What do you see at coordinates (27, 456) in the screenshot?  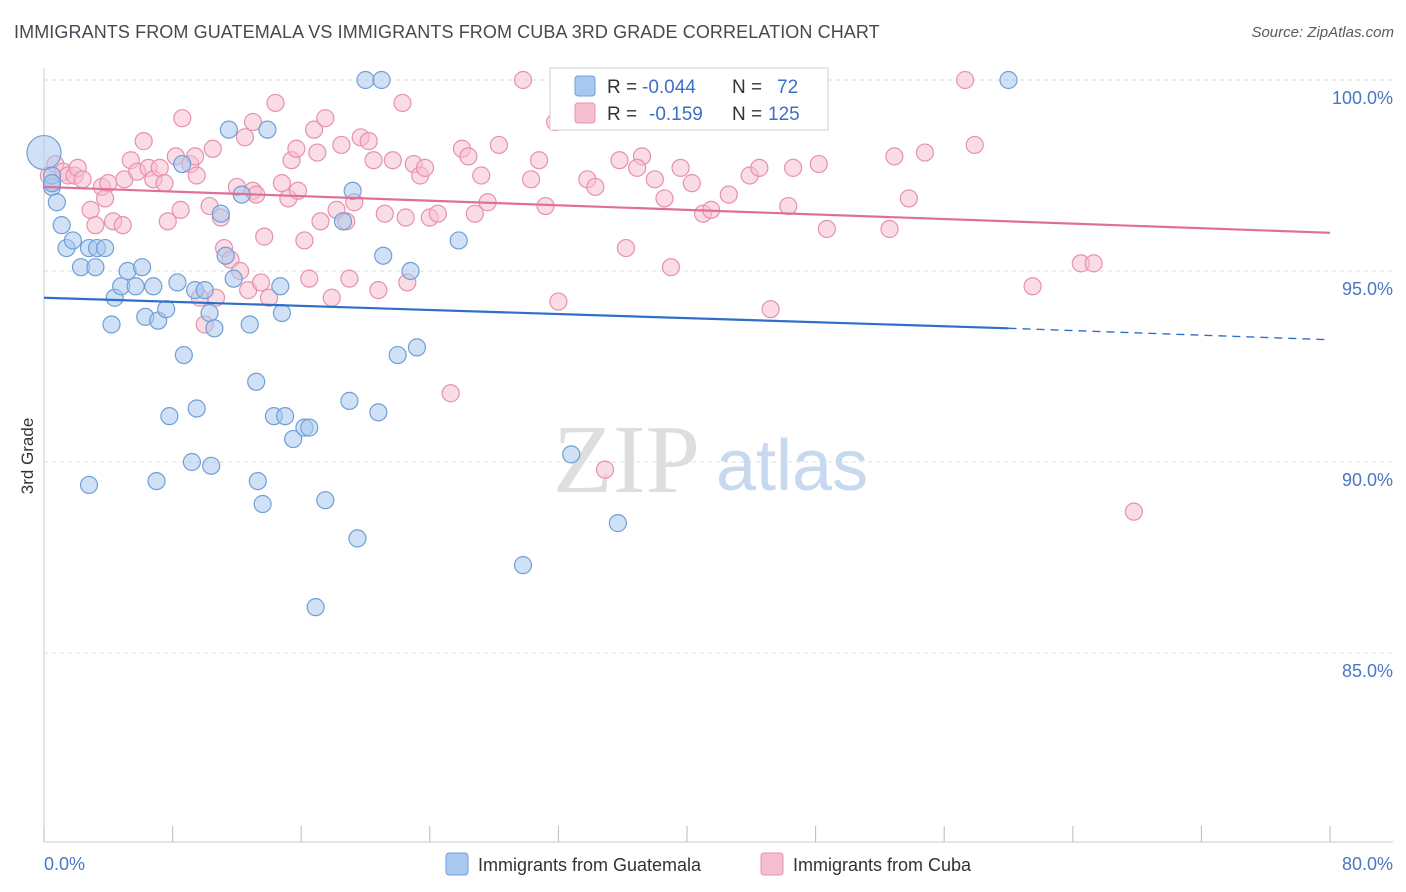 I see `y-axis-label: 3rd Grade` at bounding box center [27, 456].